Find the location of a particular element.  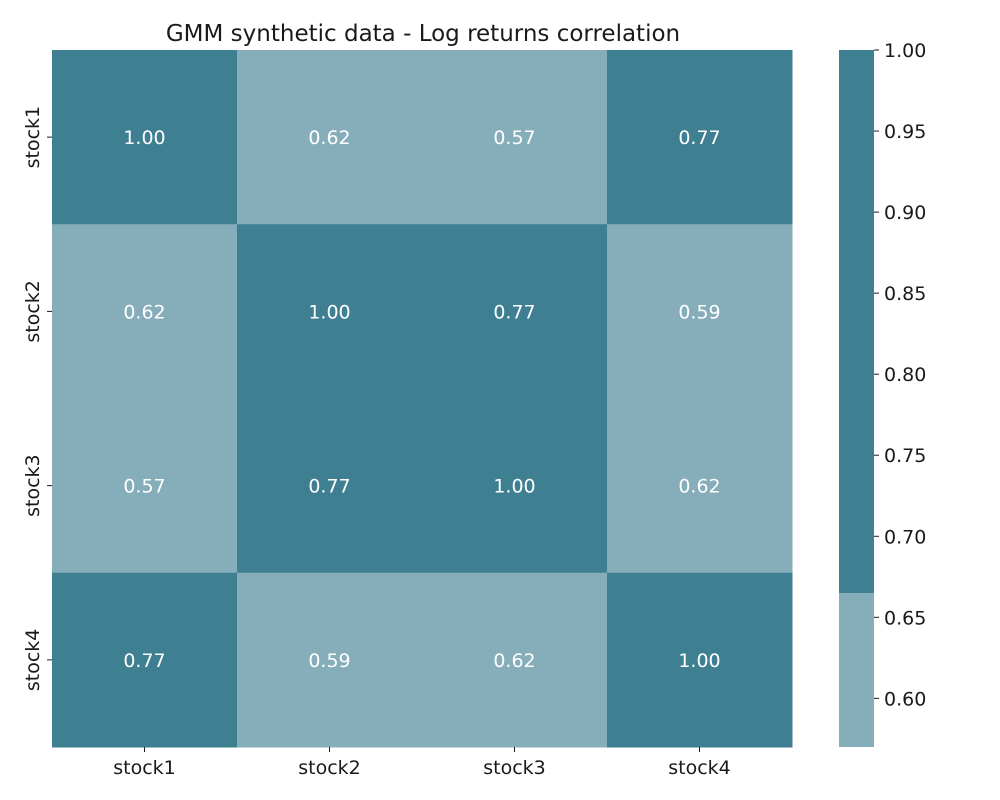

colorbar: 1.00 0.95 0.90 0.85 0.80 0.75 0.70 0.65 0.60 is located at coordinates (882, 393).